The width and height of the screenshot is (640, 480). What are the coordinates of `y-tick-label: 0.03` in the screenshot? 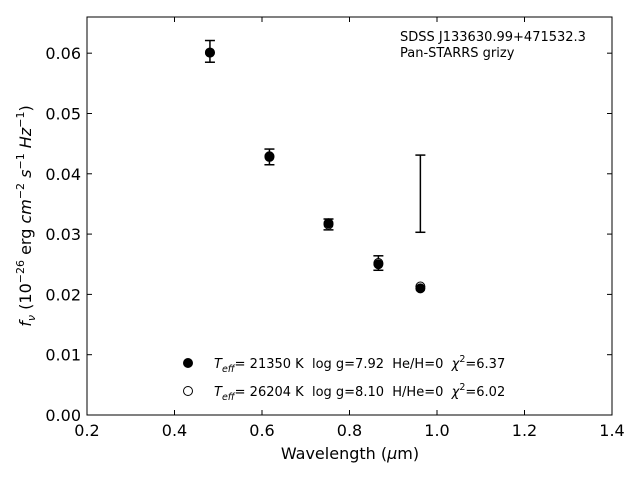 It's located at (63, 234).